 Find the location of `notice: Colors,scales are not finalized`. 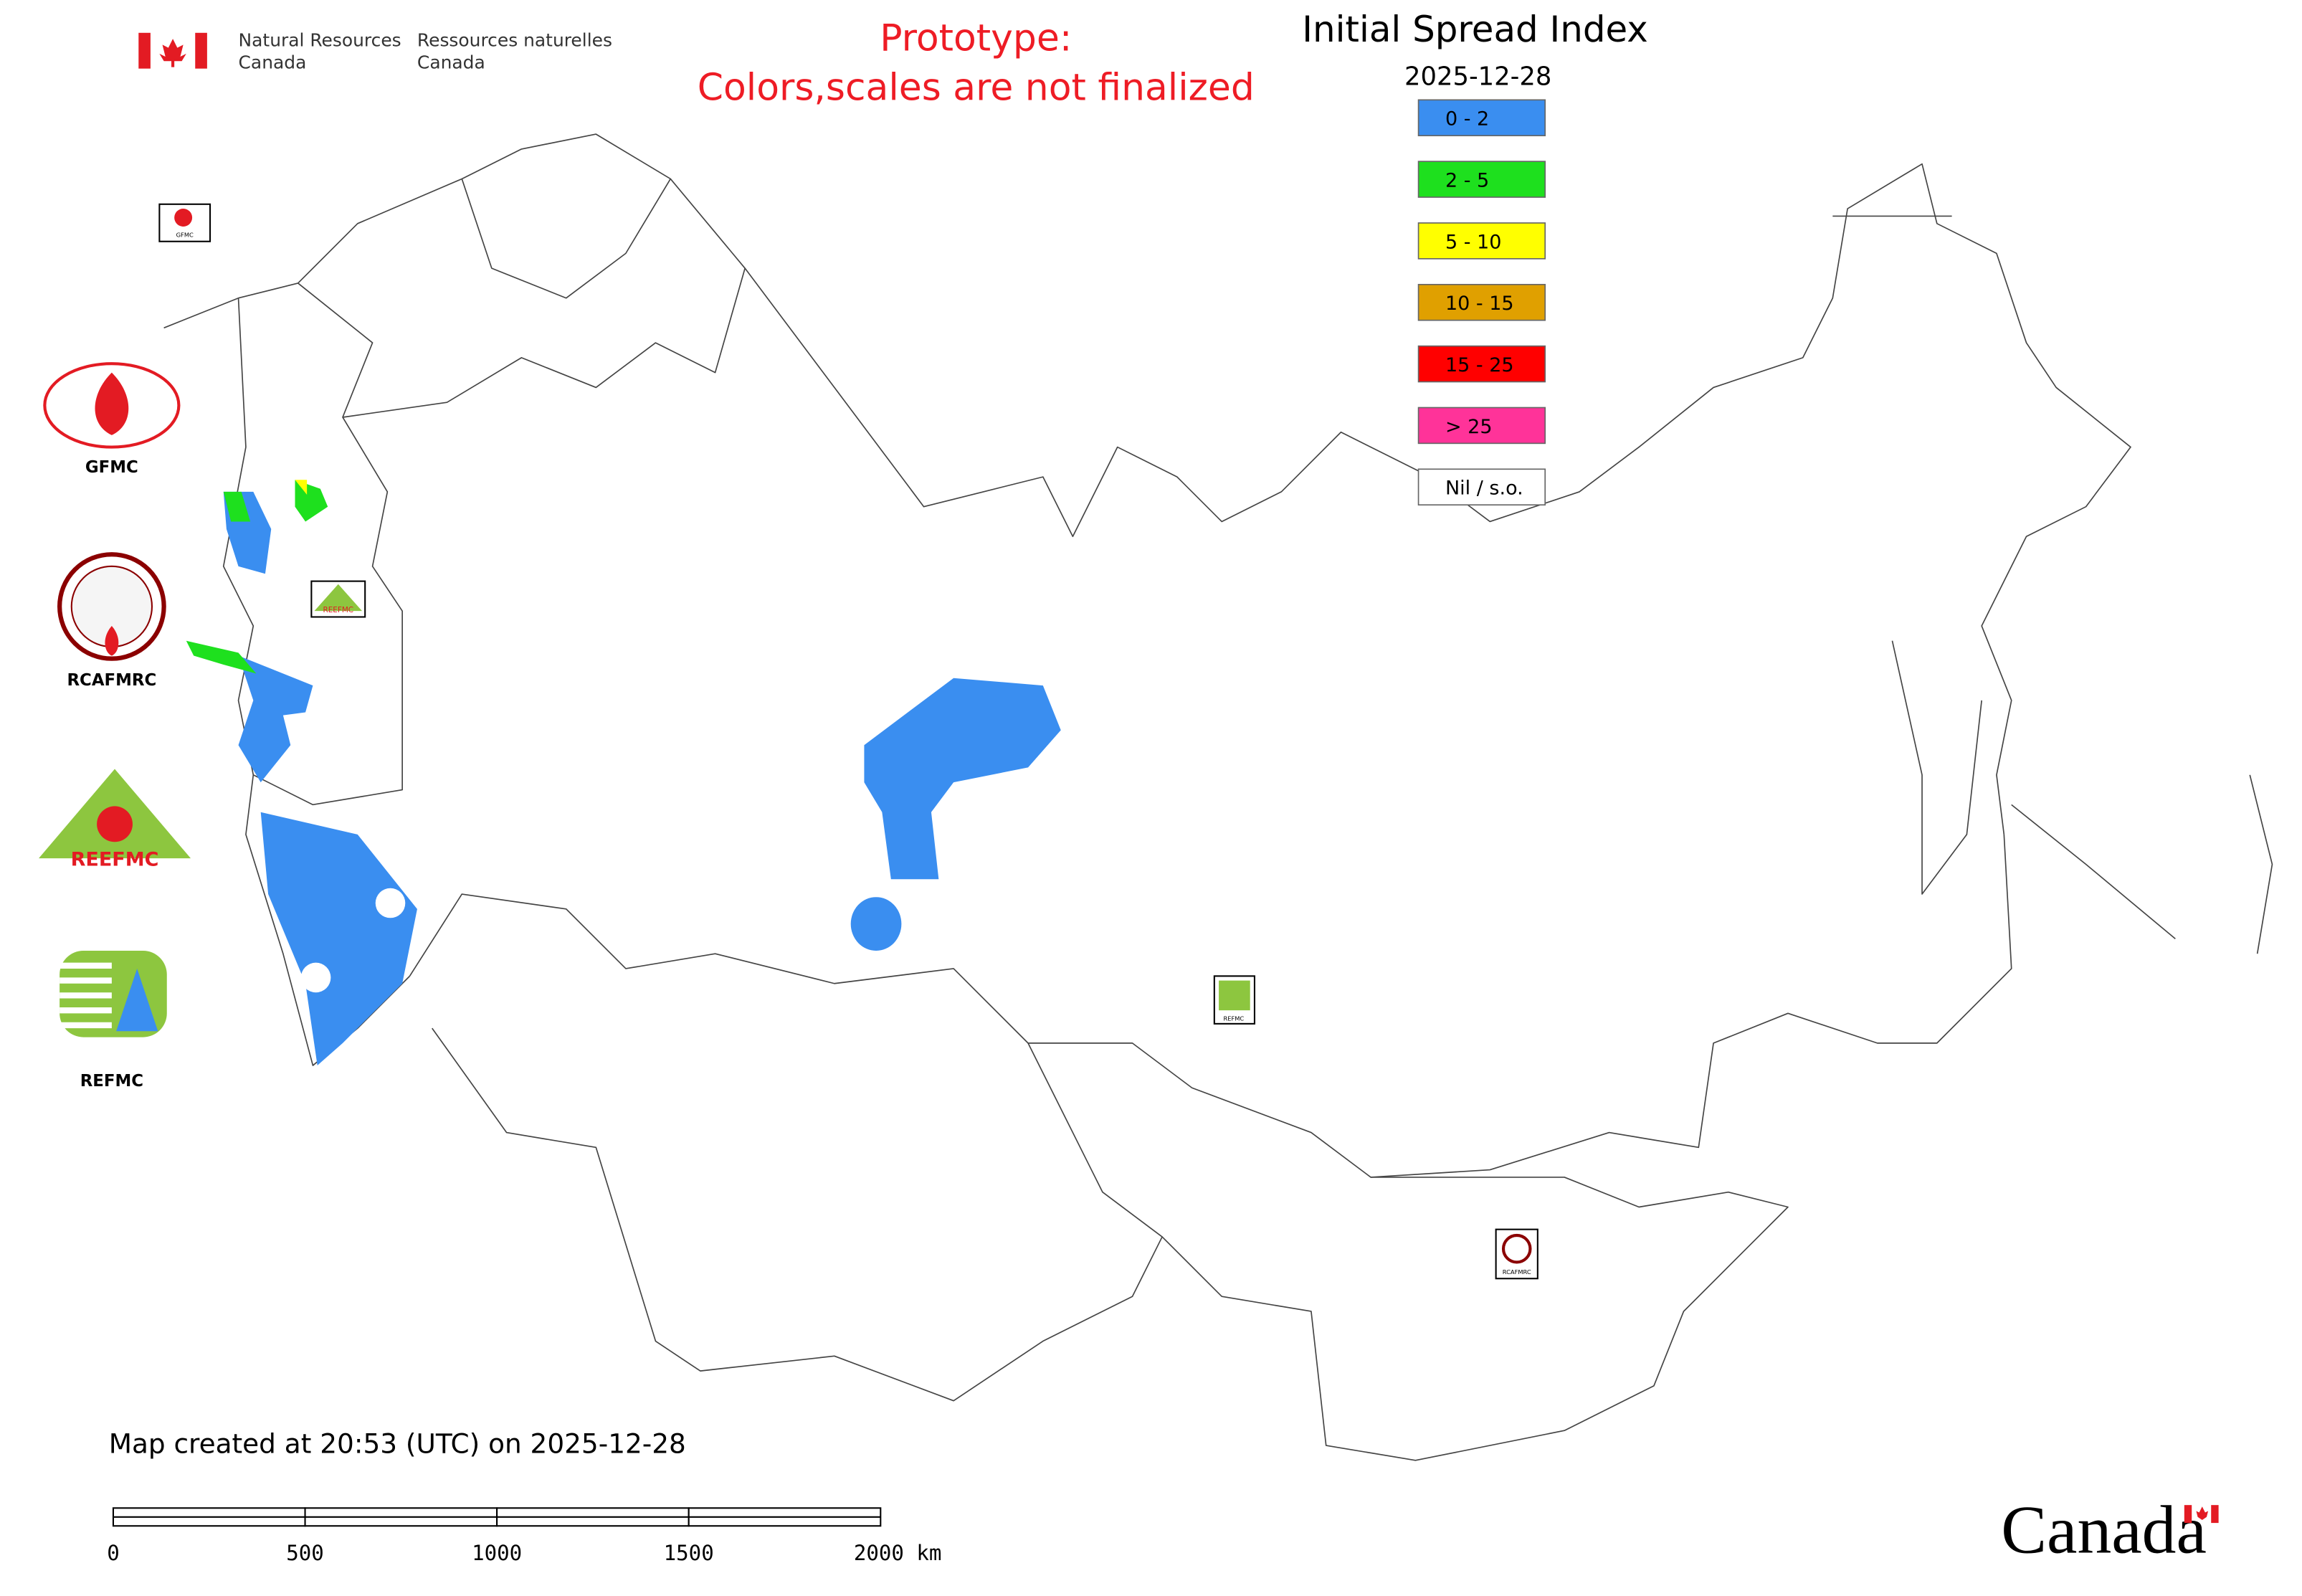

notice: Colors,scales are not finalized is located at coordinates (976, 87).